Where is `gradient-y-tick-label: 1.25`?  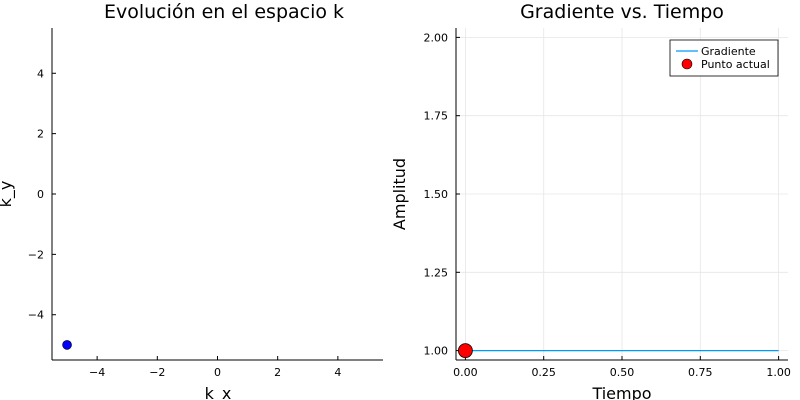
gradient-y-tick-label: 1.25 is located at coordinates (436, 272).